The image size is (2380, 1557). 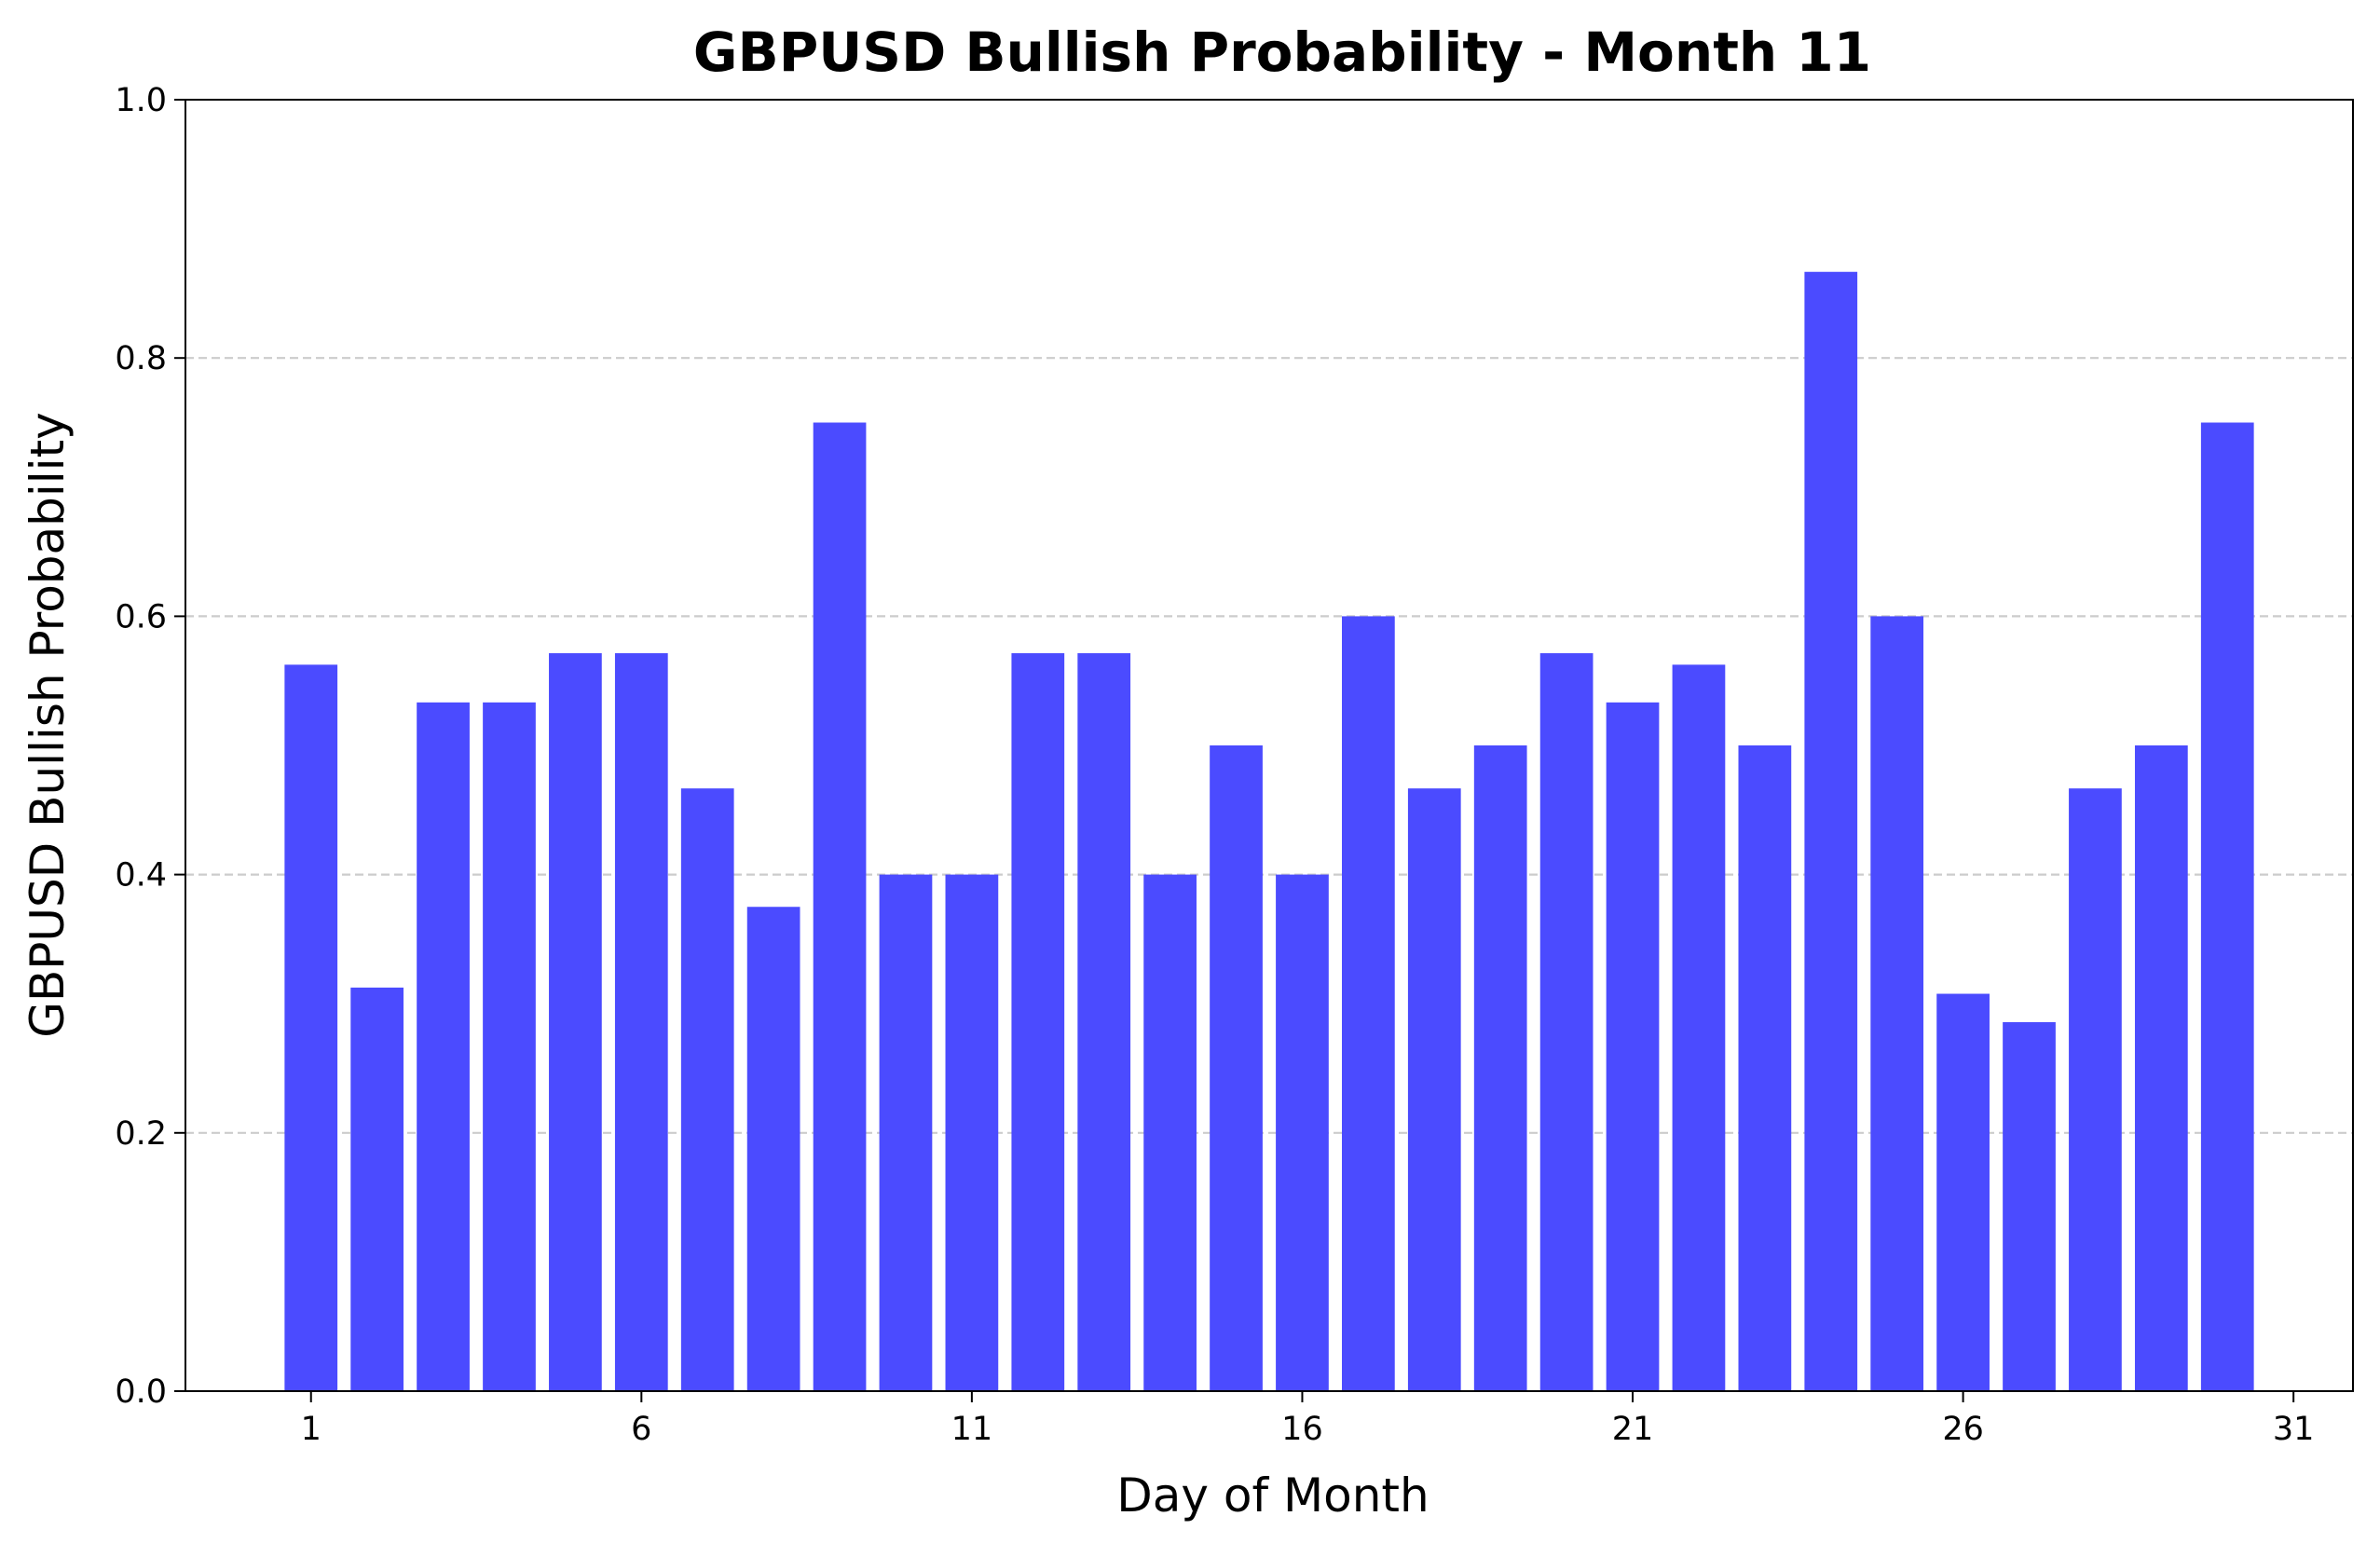 I want to click on y-axis-ticks: 0.0 0.2 0.4 0.6 0.8 1.0, so click(x=150, y=747).